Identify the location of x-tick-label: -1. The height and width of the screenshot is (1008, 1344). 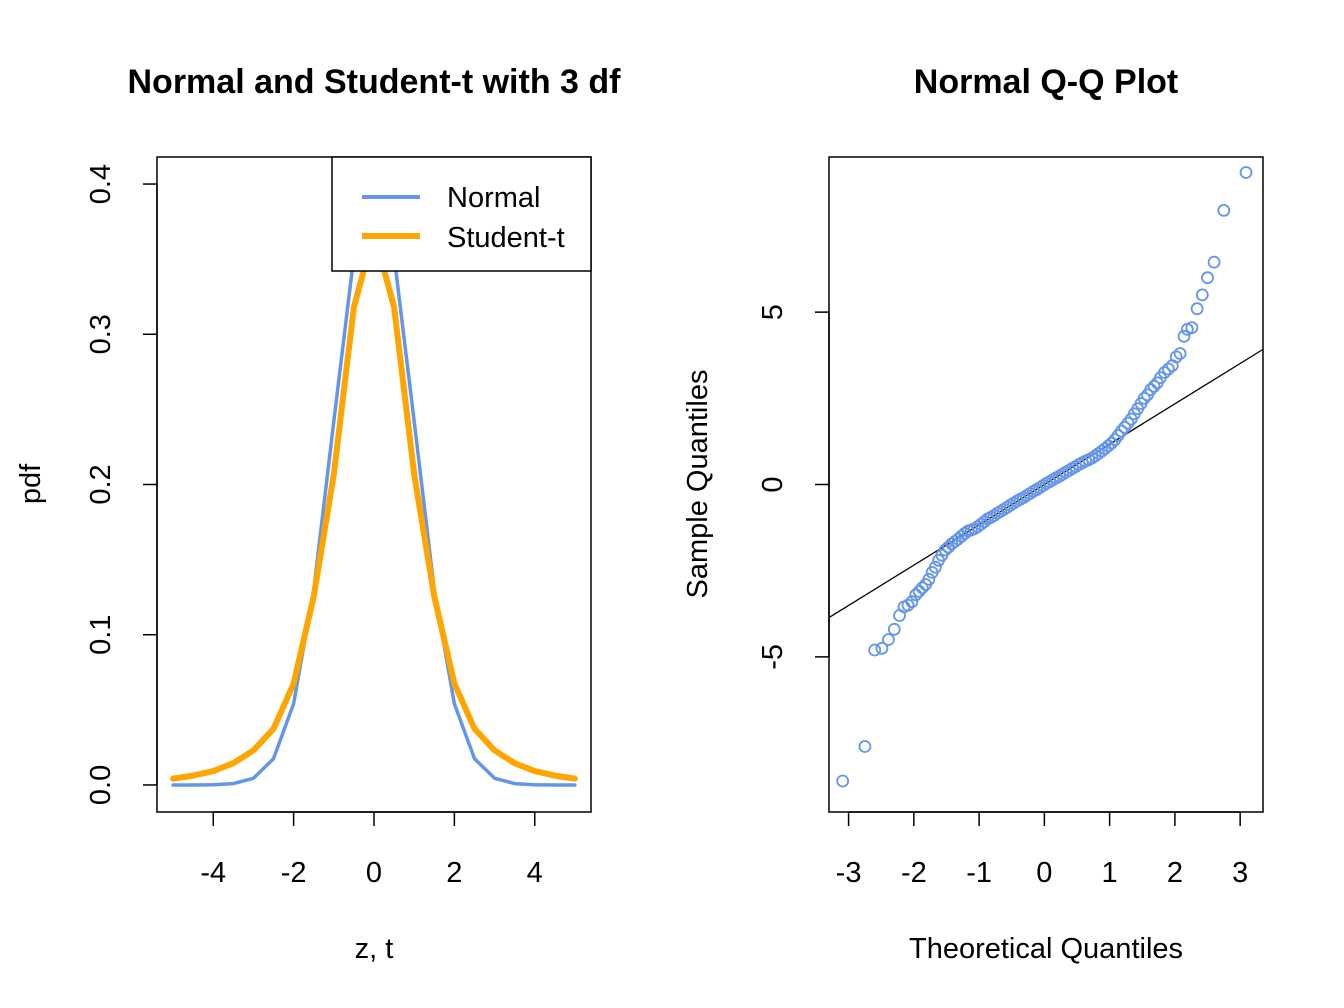
(979, 873).